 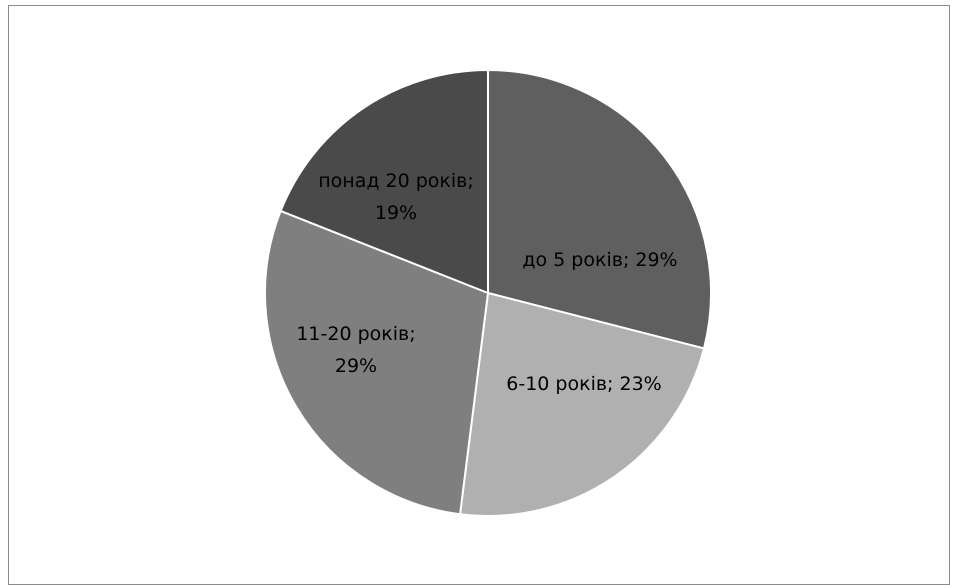 I want to click on slice-label-line: 19%, so click(x=396, y=213).